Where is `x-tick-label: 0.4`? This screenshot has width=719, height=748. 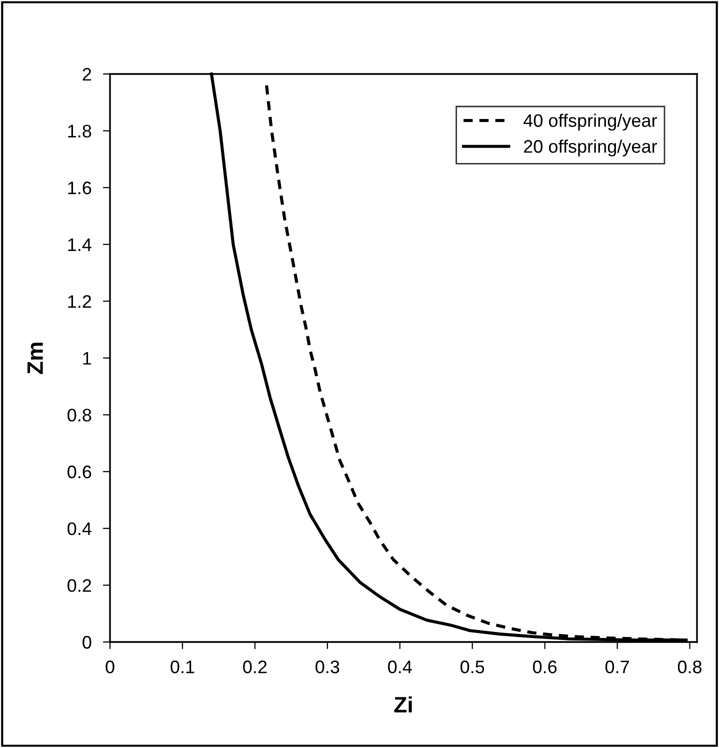 x-tick-label: 0.4 is located at coordinates (400, 667).